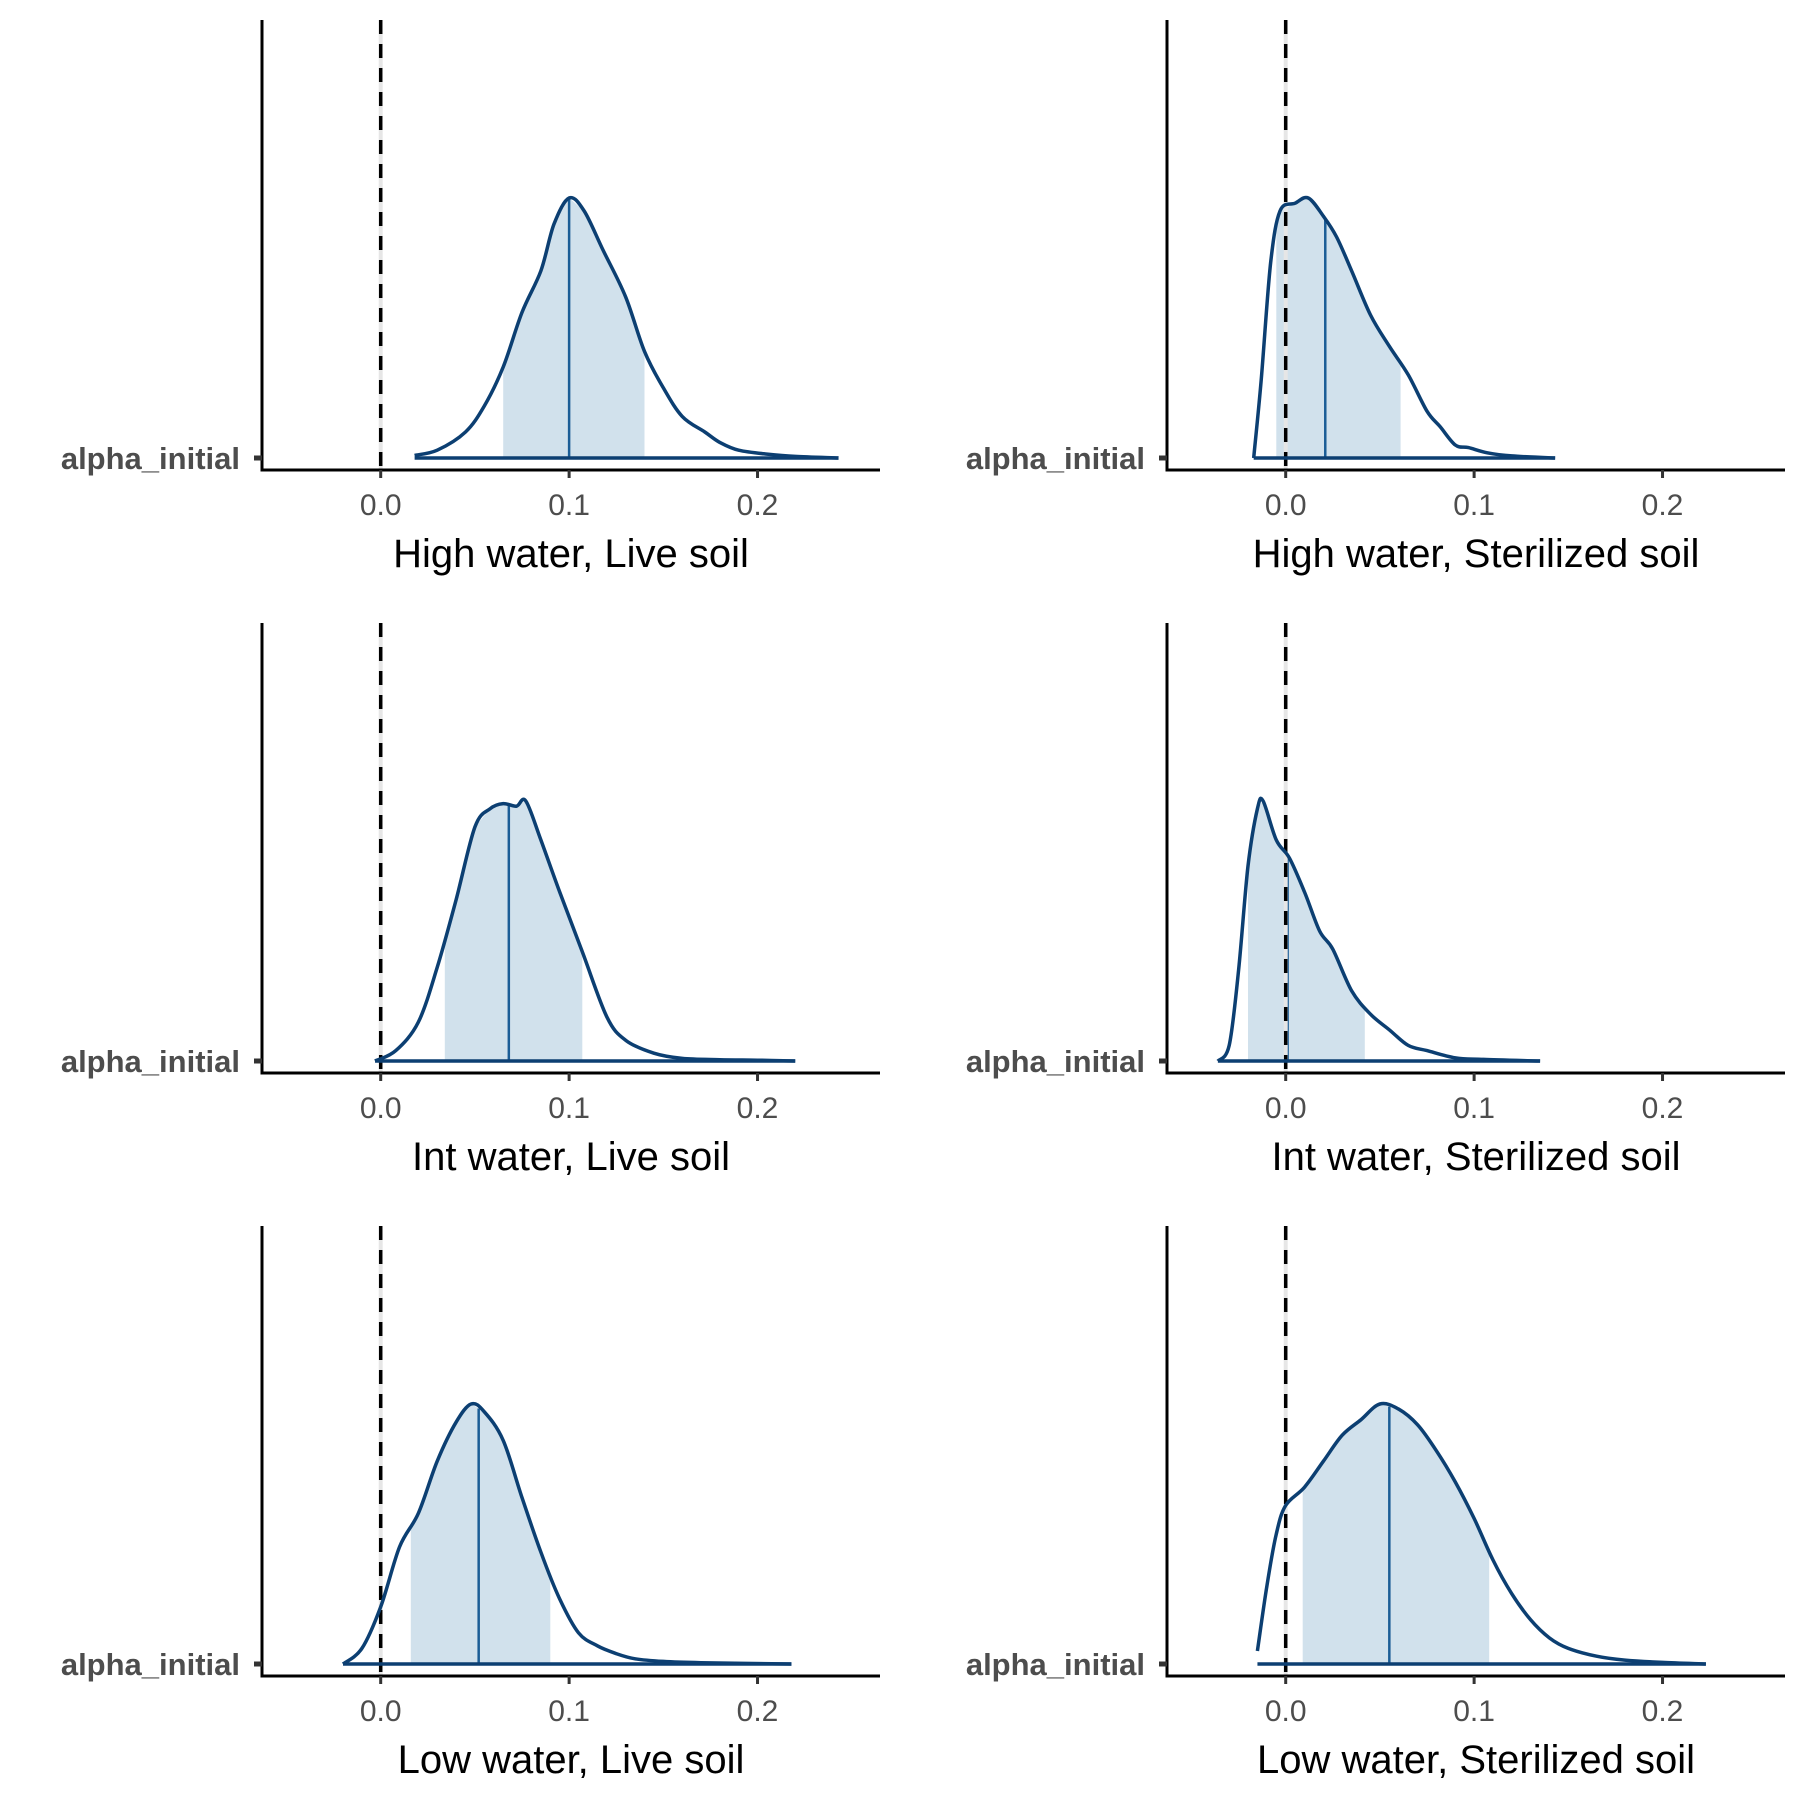 Image resolution: width=1800 pixels, height=1800 pixels. What do you see at coordinates (571, 1760) in the screenshot?
I see `x-axis-title: Low water, Live soil` at bounding box center [571, 1760].